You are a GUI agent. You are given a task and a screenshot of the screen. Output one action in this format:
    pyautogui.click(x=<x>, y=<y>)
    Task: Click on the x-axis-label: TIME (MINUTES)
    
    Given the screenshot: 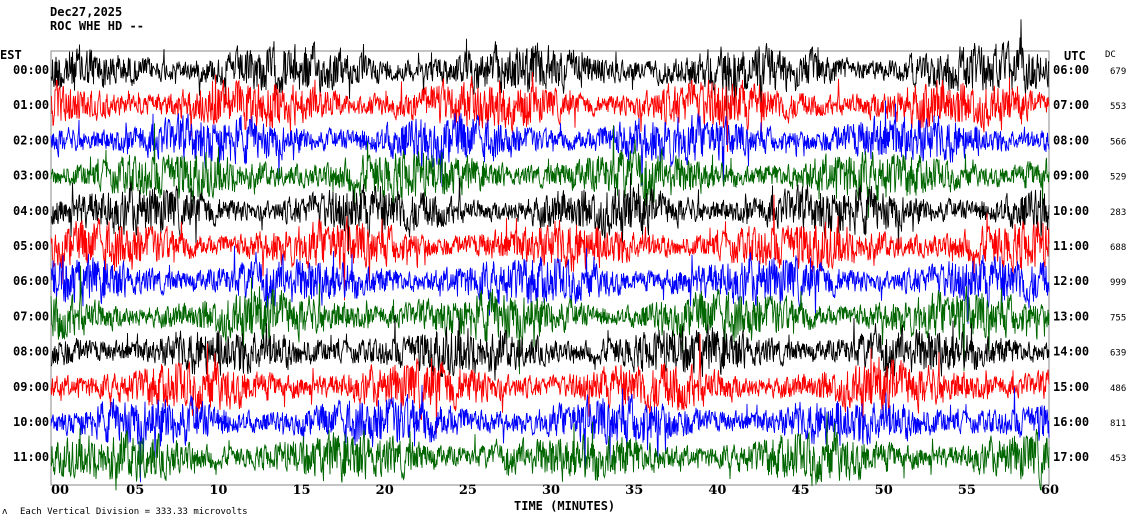 What is the action you would take?
    pyautogui.click(x=564, y=506)
    